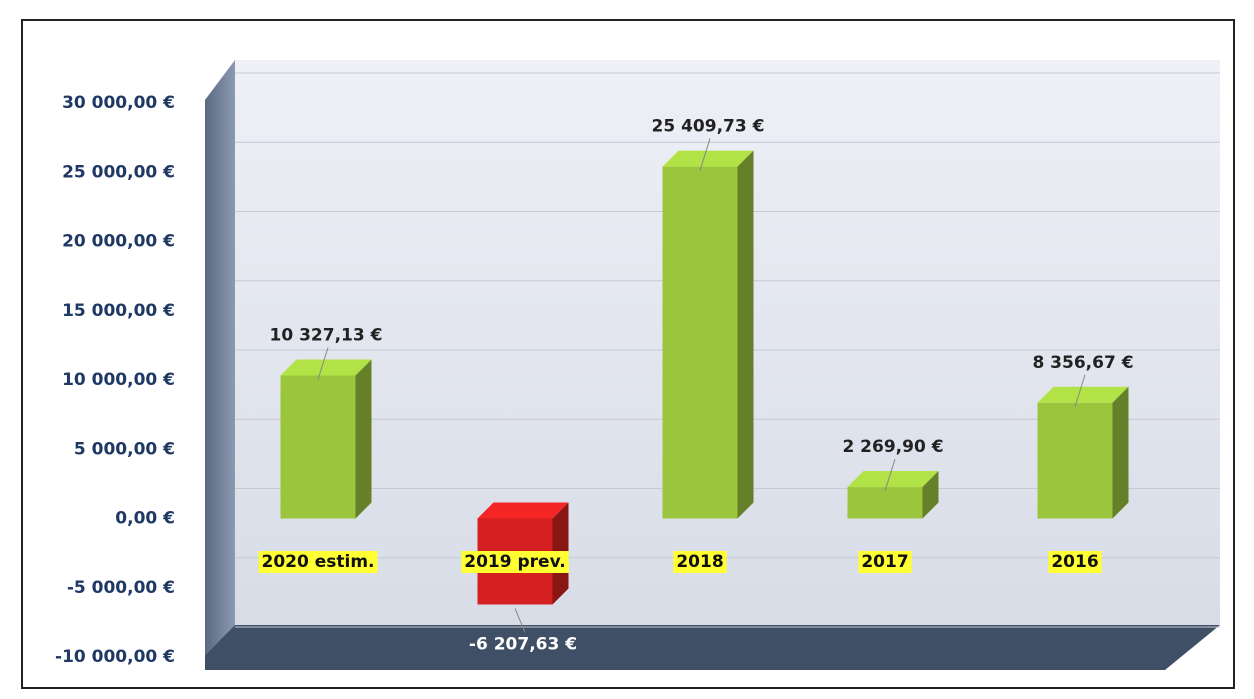 The height and width of the screenshot is (699, 1254). I want to click on y-tick-label: 30 000,00 €, so click(118, 103).